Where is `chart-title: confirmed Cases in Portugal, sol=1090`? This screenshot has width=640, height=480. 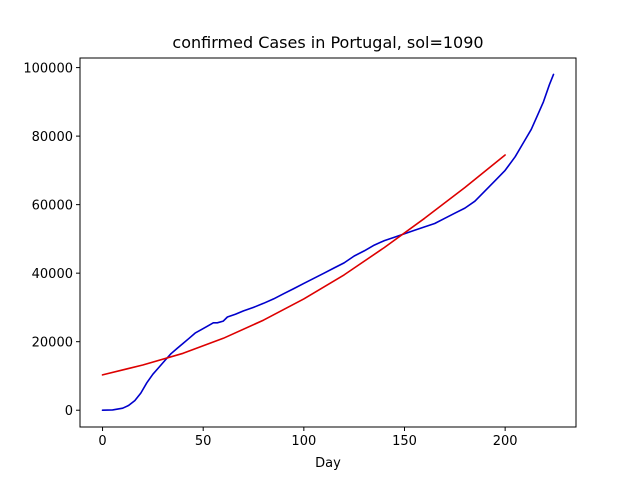 chart-title: confirmed Cases in Portugal, sol=1090 is located at coordinates (327, 42).